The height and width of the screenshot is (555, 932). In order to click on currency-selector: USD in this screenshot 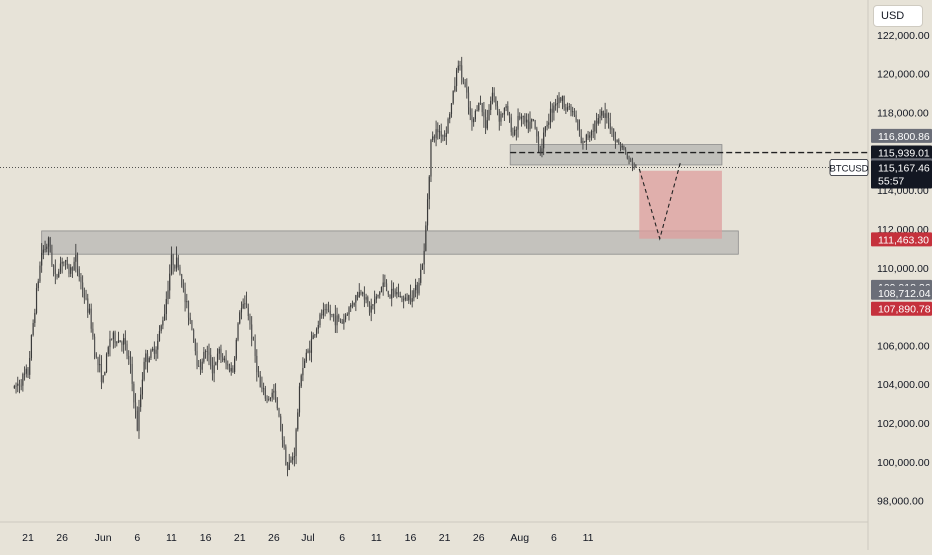, I will do `click(898, 16)`.